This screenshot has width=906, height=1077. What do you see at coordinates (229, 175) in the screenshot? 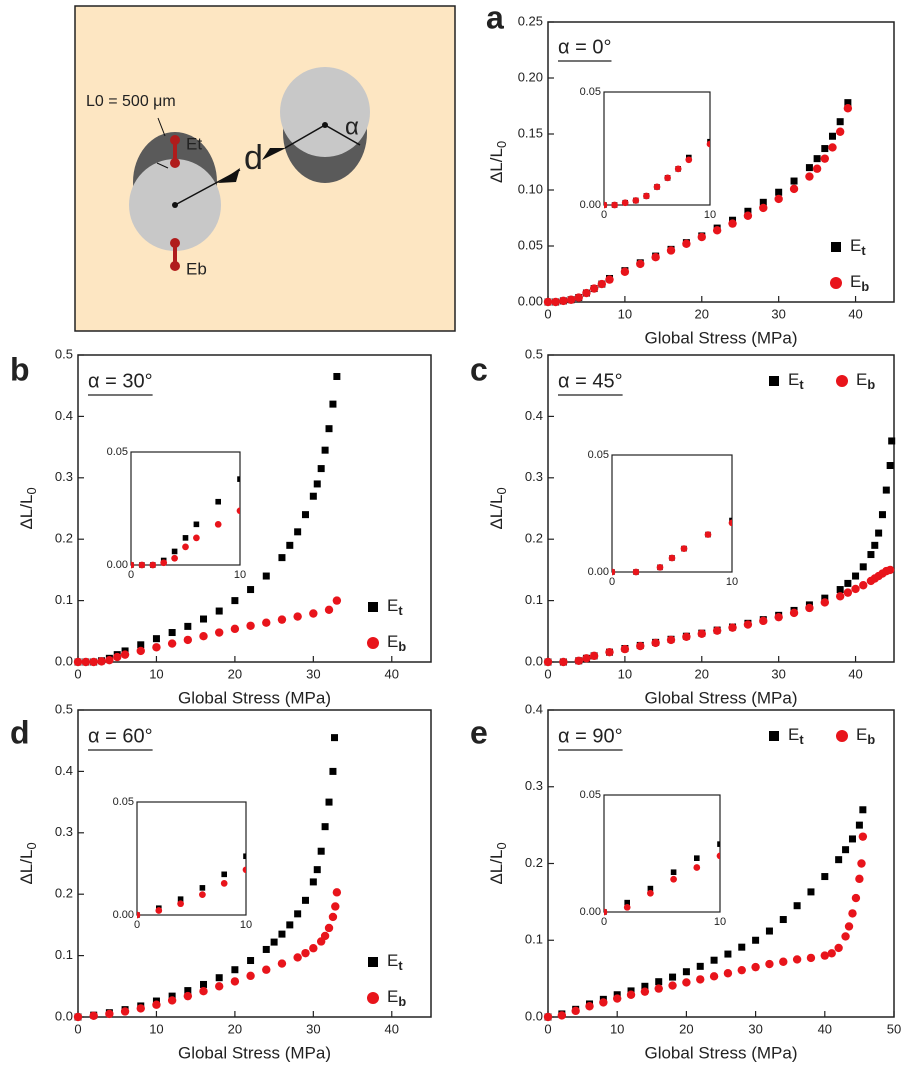
I see `arrow-head` at bounding box center [229, 175].